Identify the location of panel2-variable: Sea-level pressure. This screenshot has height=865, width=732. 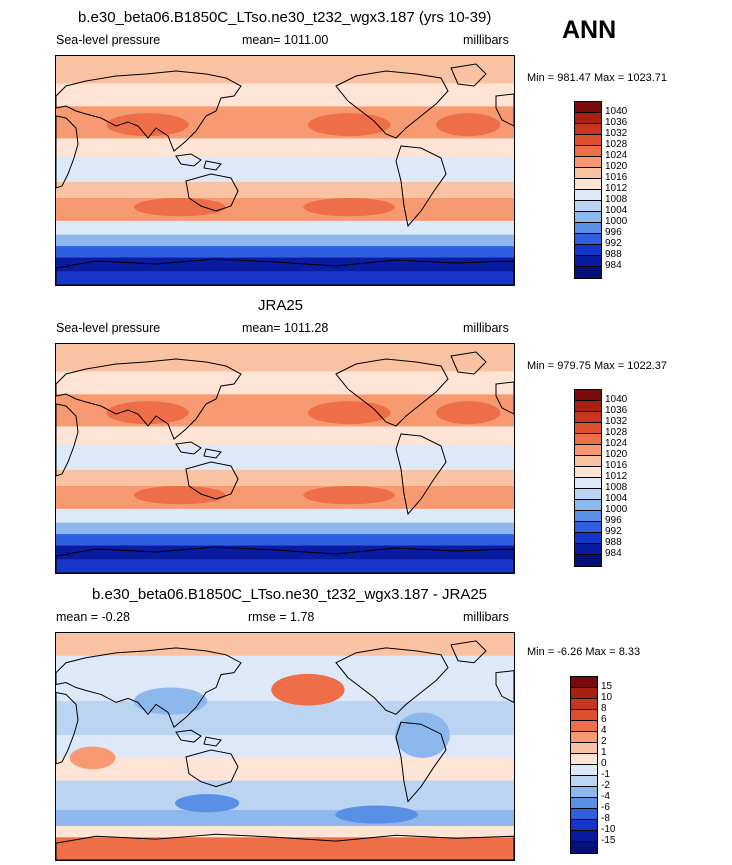
(108, 328).